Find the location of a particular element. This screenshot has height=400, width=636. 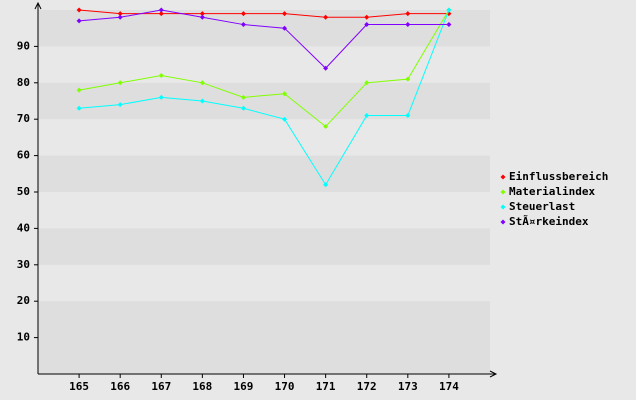

y-tick-label: 10 is located at coordinates (23, 337).